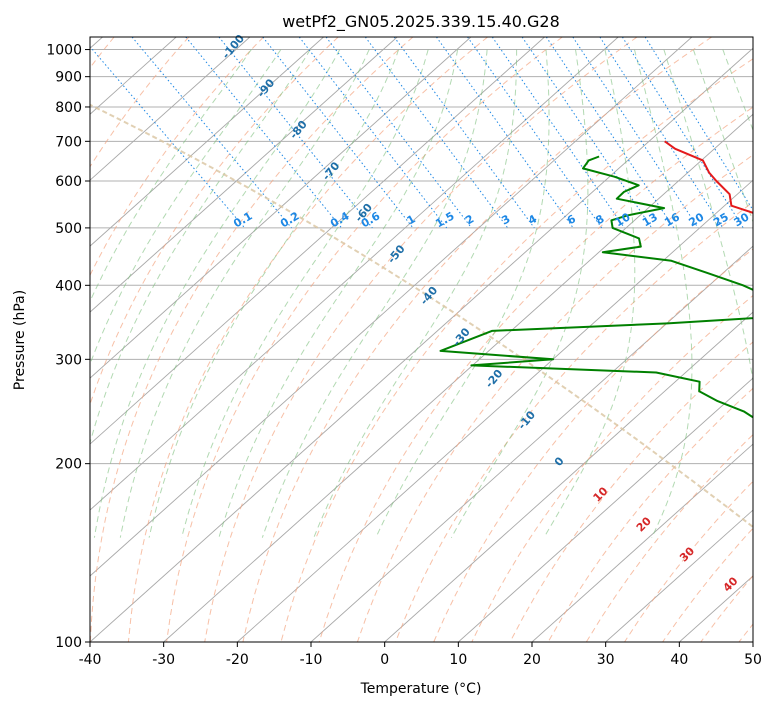 Image resolution: width=775 pixels, height=708 pixels. What do you see at coordinates (163, 660) in the screenshot?
I see `x-tick-label: -30` at bounding box center [163, 660].